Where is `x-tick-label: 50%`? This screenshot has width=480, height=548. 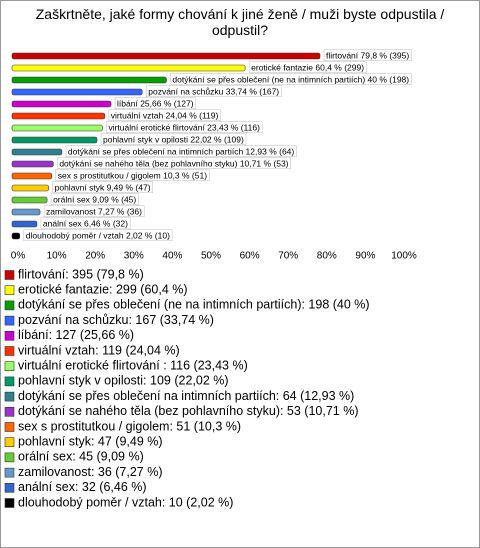
x-tick-label: 50% is located at coordinates (211, 256).